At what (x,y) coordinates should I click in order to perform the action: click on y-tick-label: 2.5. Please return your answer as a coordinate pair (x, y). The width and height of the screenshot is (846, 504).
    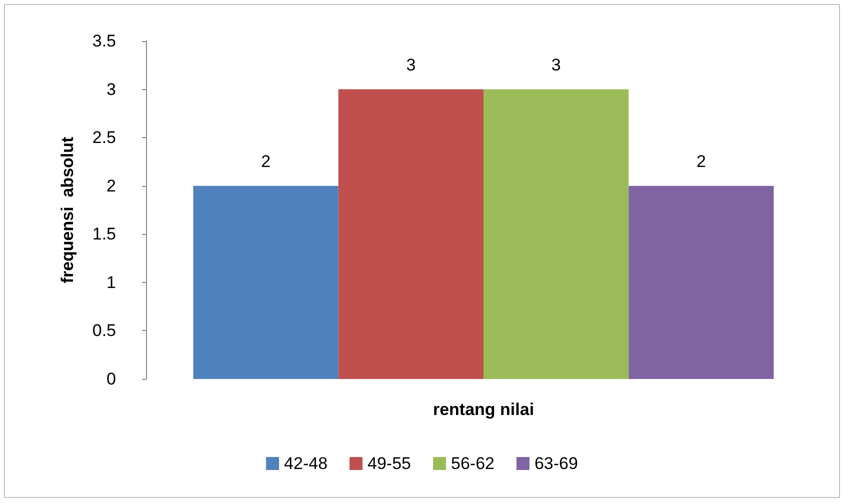
    Looking at the image, I should click on (104, 138).